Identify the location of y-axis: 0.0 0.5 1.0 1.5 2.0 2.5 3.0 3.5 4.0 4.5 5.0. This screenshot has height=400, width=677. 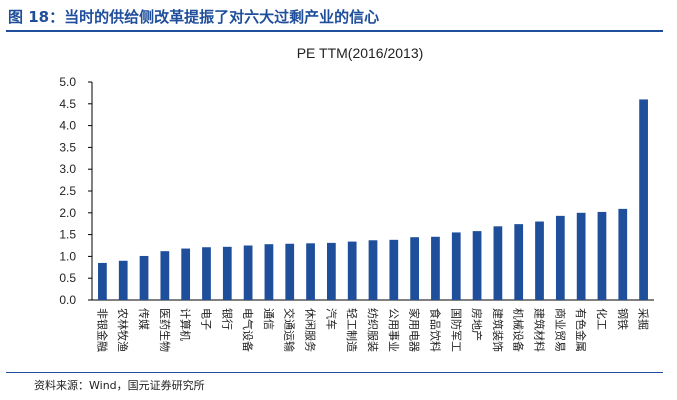
(76, 191).